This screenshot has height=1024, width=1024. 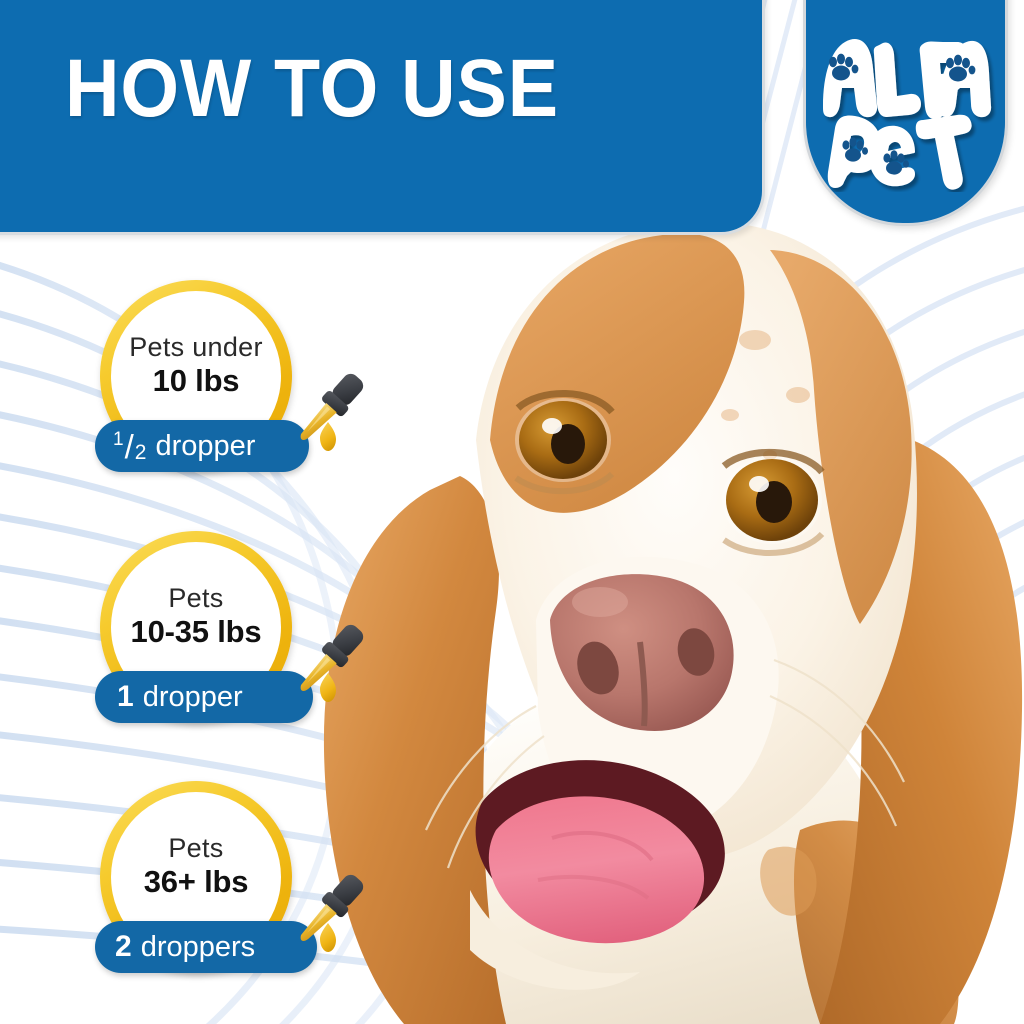 I want to click on dosage-badge: Pets under 10 lbs, so click(x=229, y=380).